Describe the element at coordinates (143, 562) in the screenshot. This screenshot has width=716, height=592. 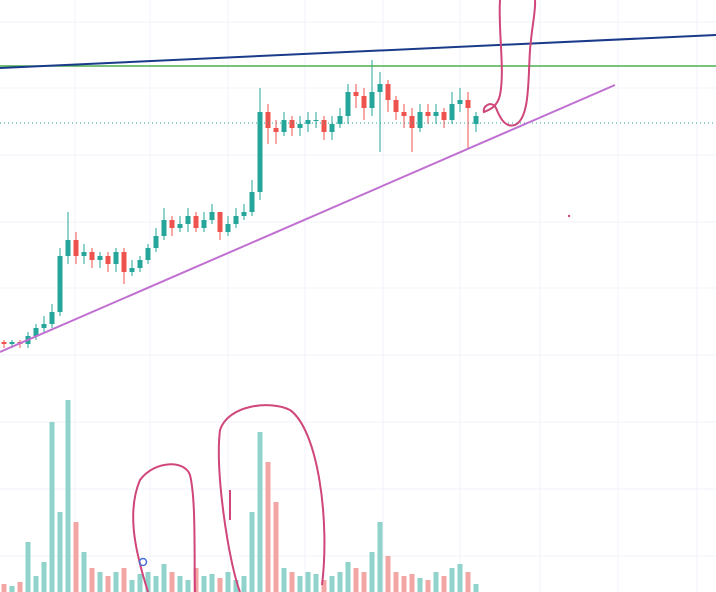
I see `marker` at that location.